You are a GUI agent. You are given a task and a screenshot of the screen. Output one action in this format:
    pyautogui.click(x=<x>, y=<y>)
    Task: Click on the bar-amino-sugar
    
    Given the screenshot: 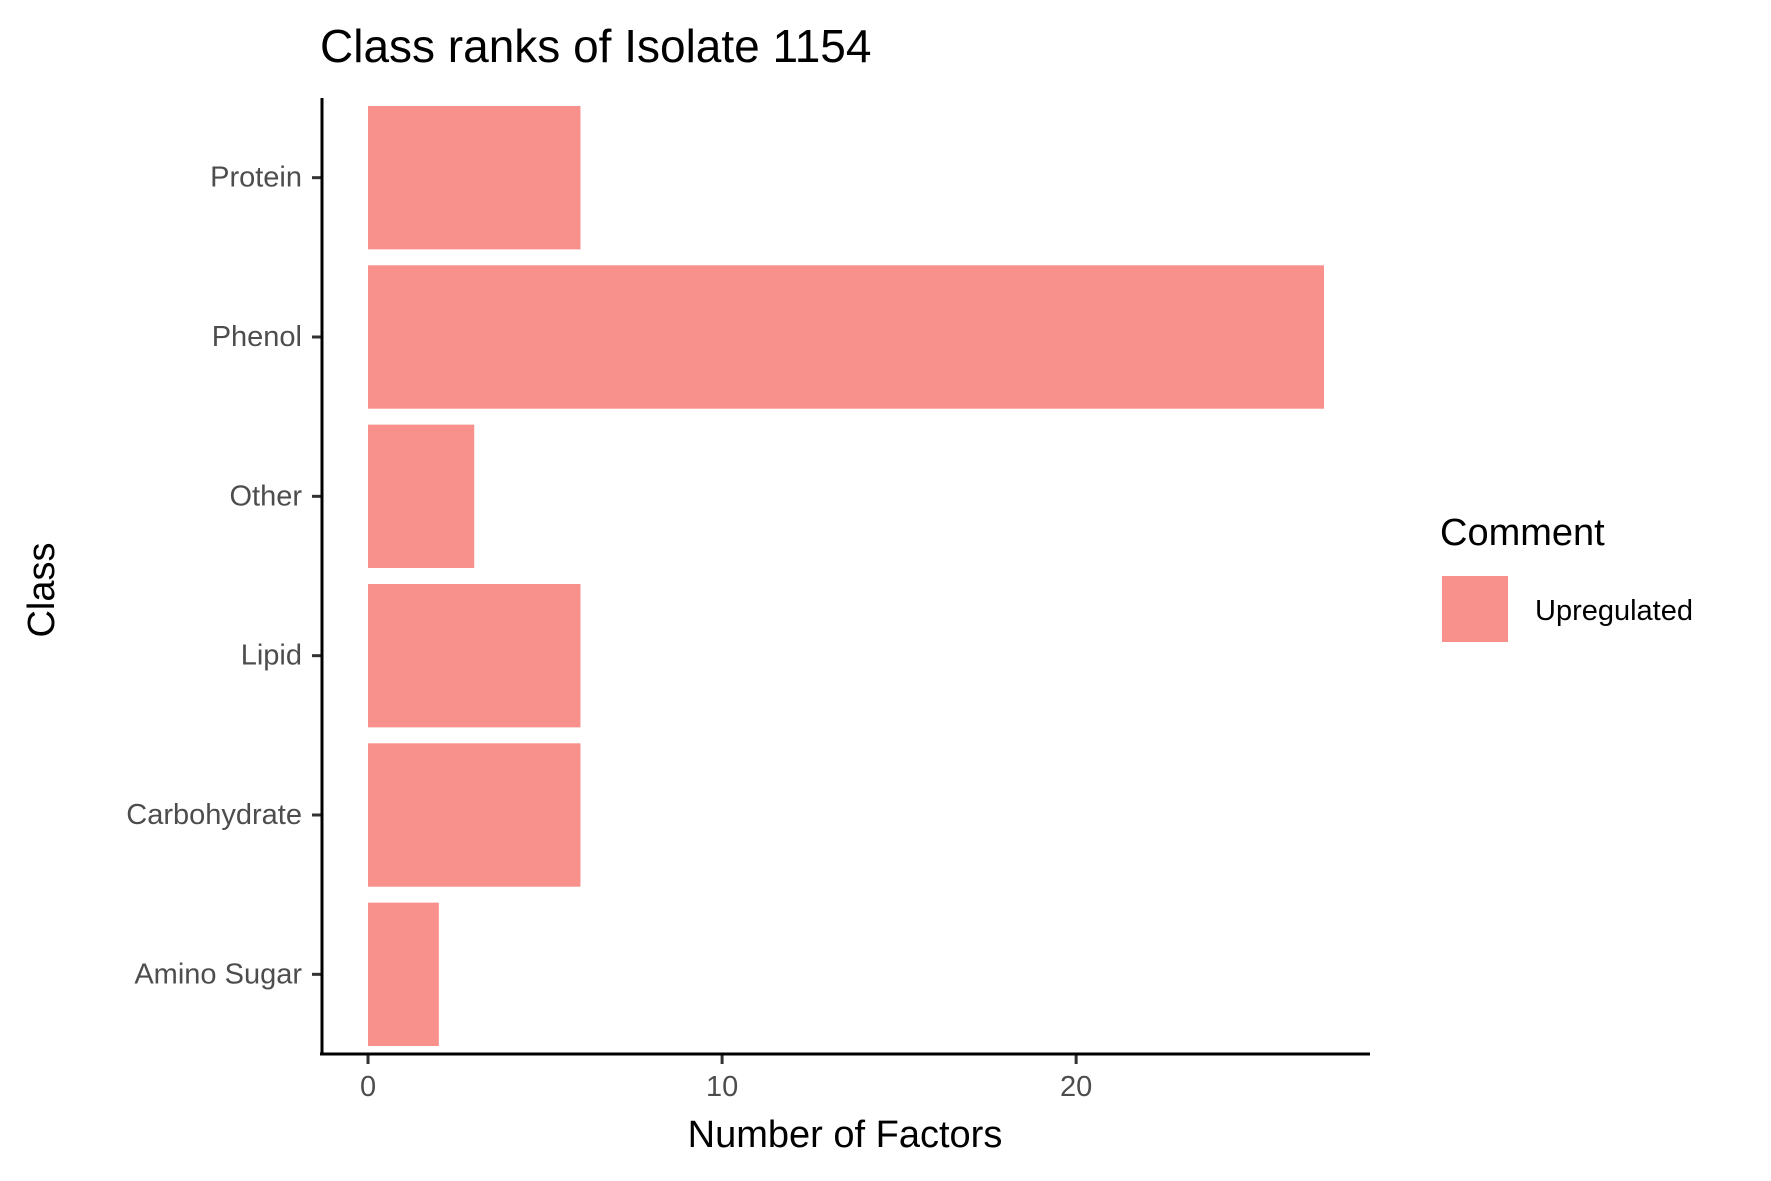 What is the action you would take?
    pyautogui.click(x=403, y=974)
    